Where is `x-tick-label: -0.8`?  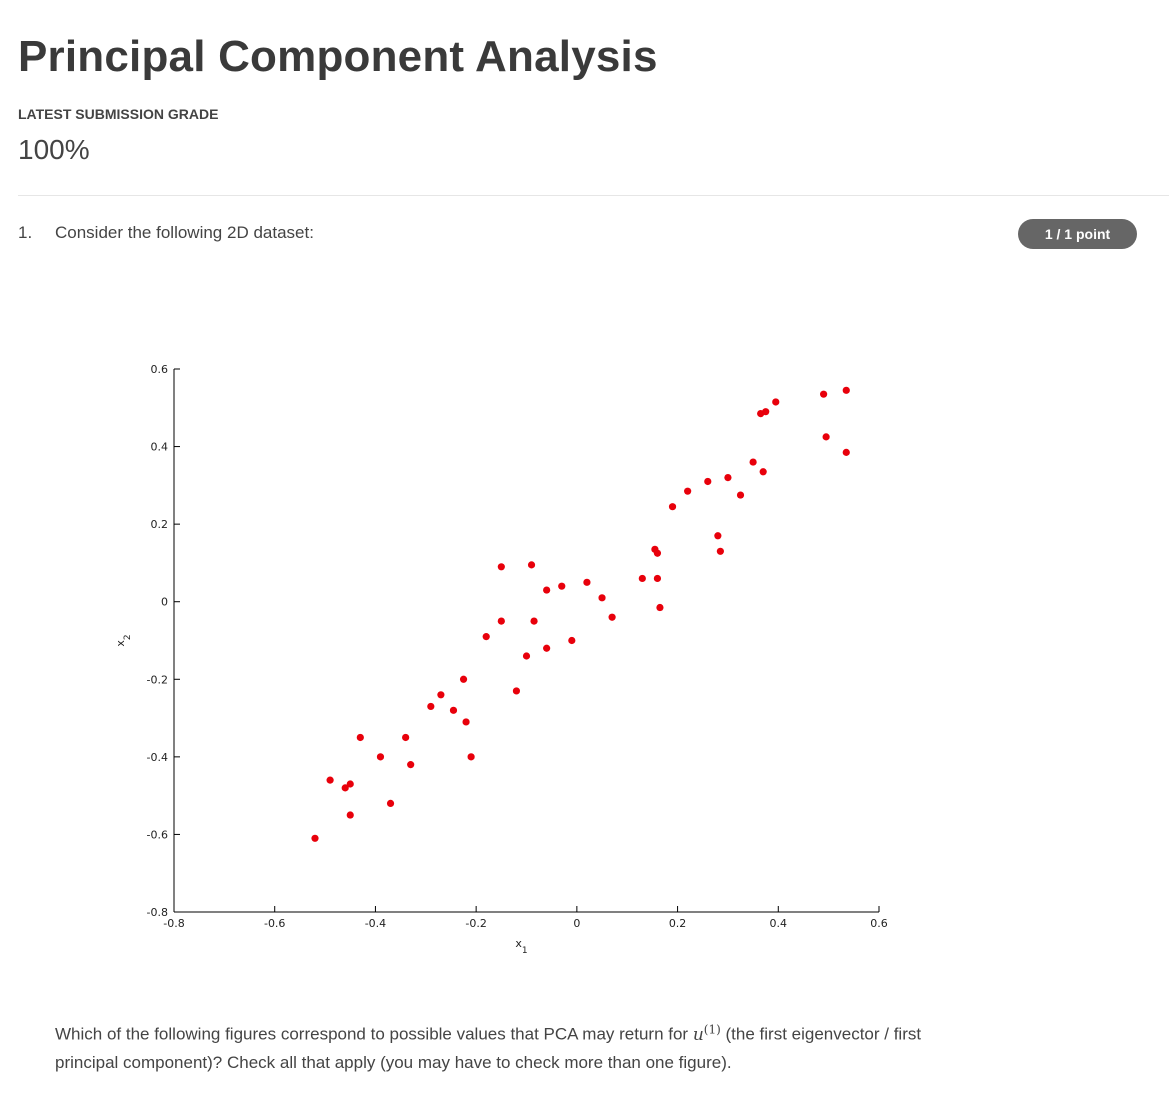
x-tick-label: -0.8 is located at coordinates (173, 923).